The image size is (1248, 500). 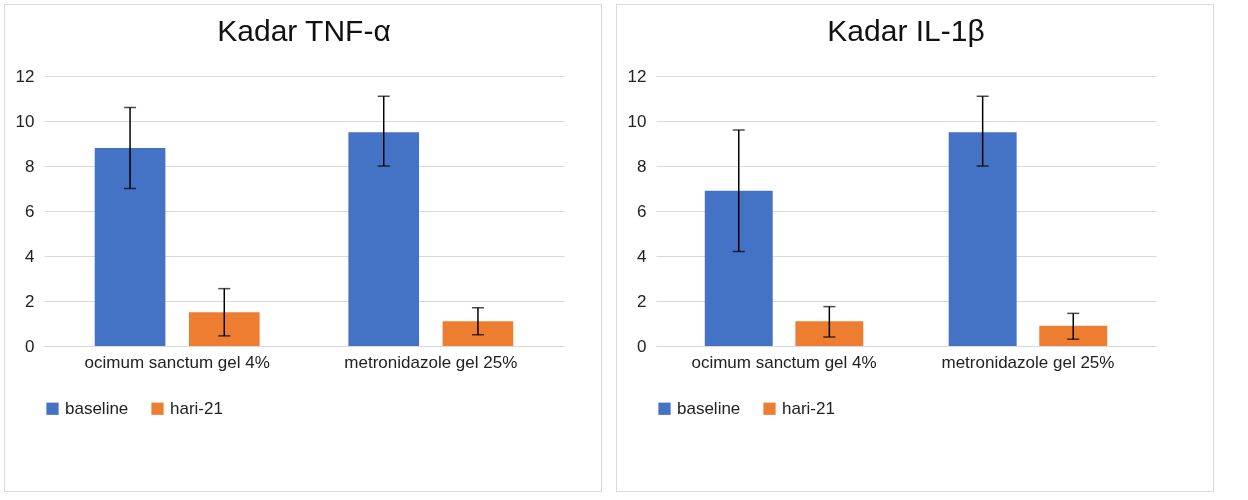 What do you see at coordinates (304, 30) in the screenshot?
I see `chart-title: Kadar TNF-α` at bounding box center [304, 30].